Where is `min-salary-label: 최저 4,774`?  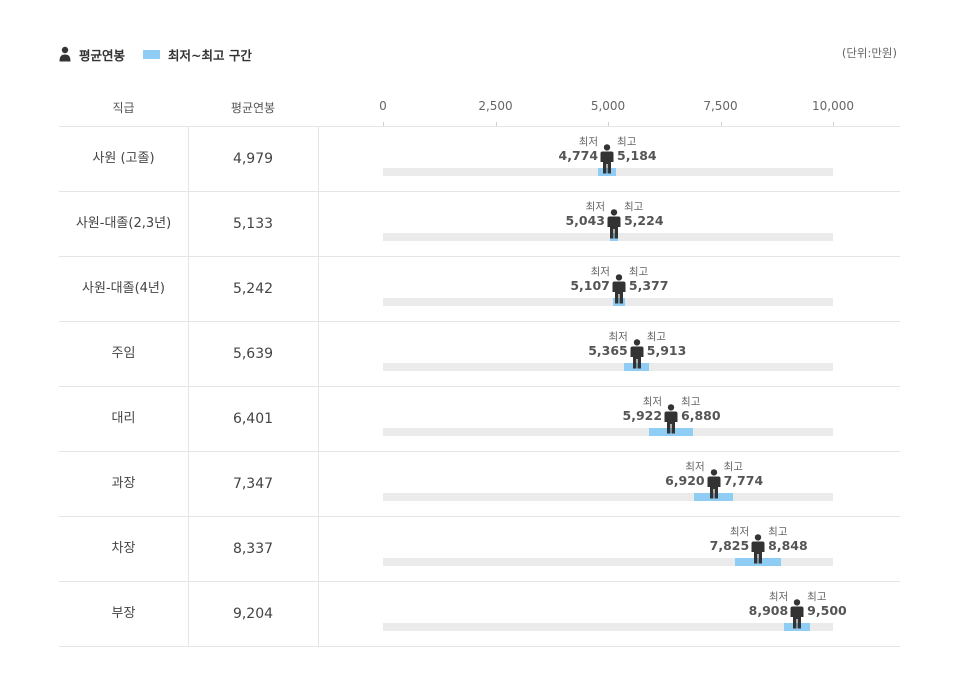
min-salary-label: 최저 4,774 is located at coordinates (579, 149).